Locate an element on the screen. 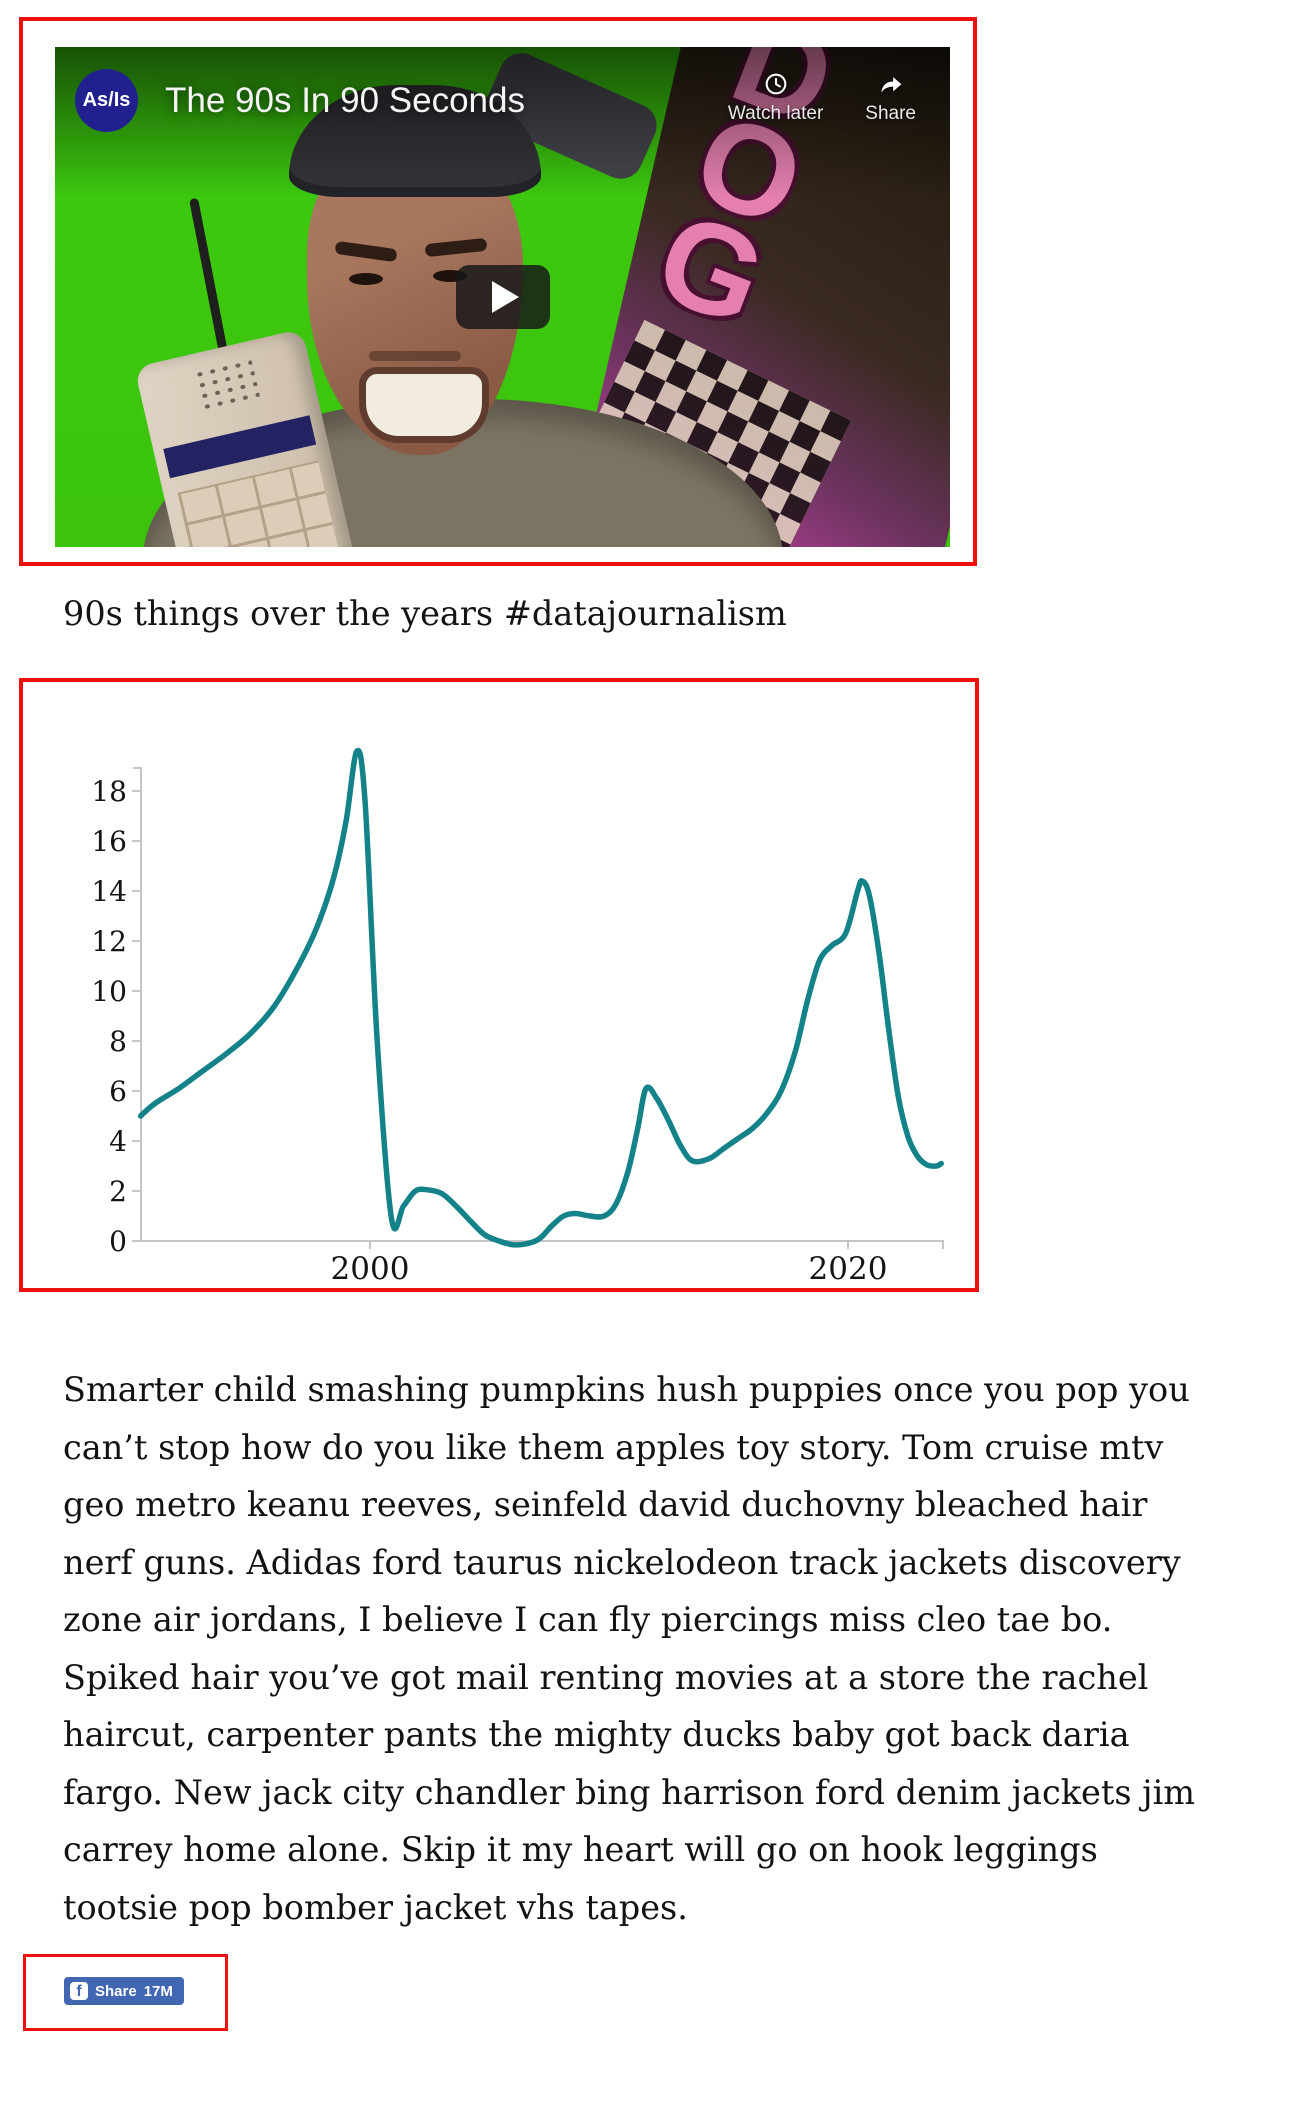 The width and height of the screenshot is (1291, 2105). share-button: Share is located at coordinates (890, 98).